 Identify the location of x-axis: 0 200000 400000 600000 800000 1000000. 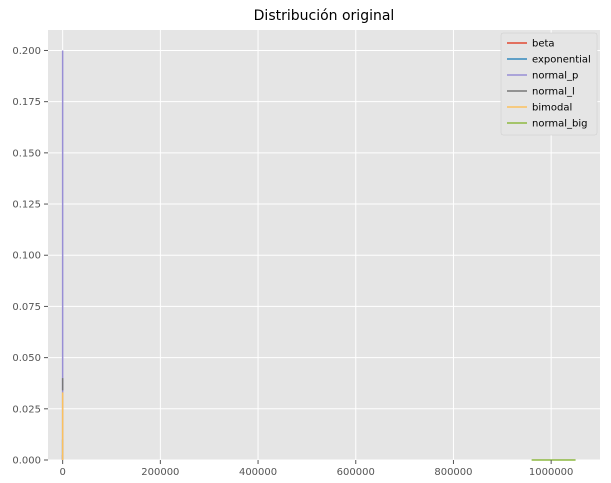
(316, 469).